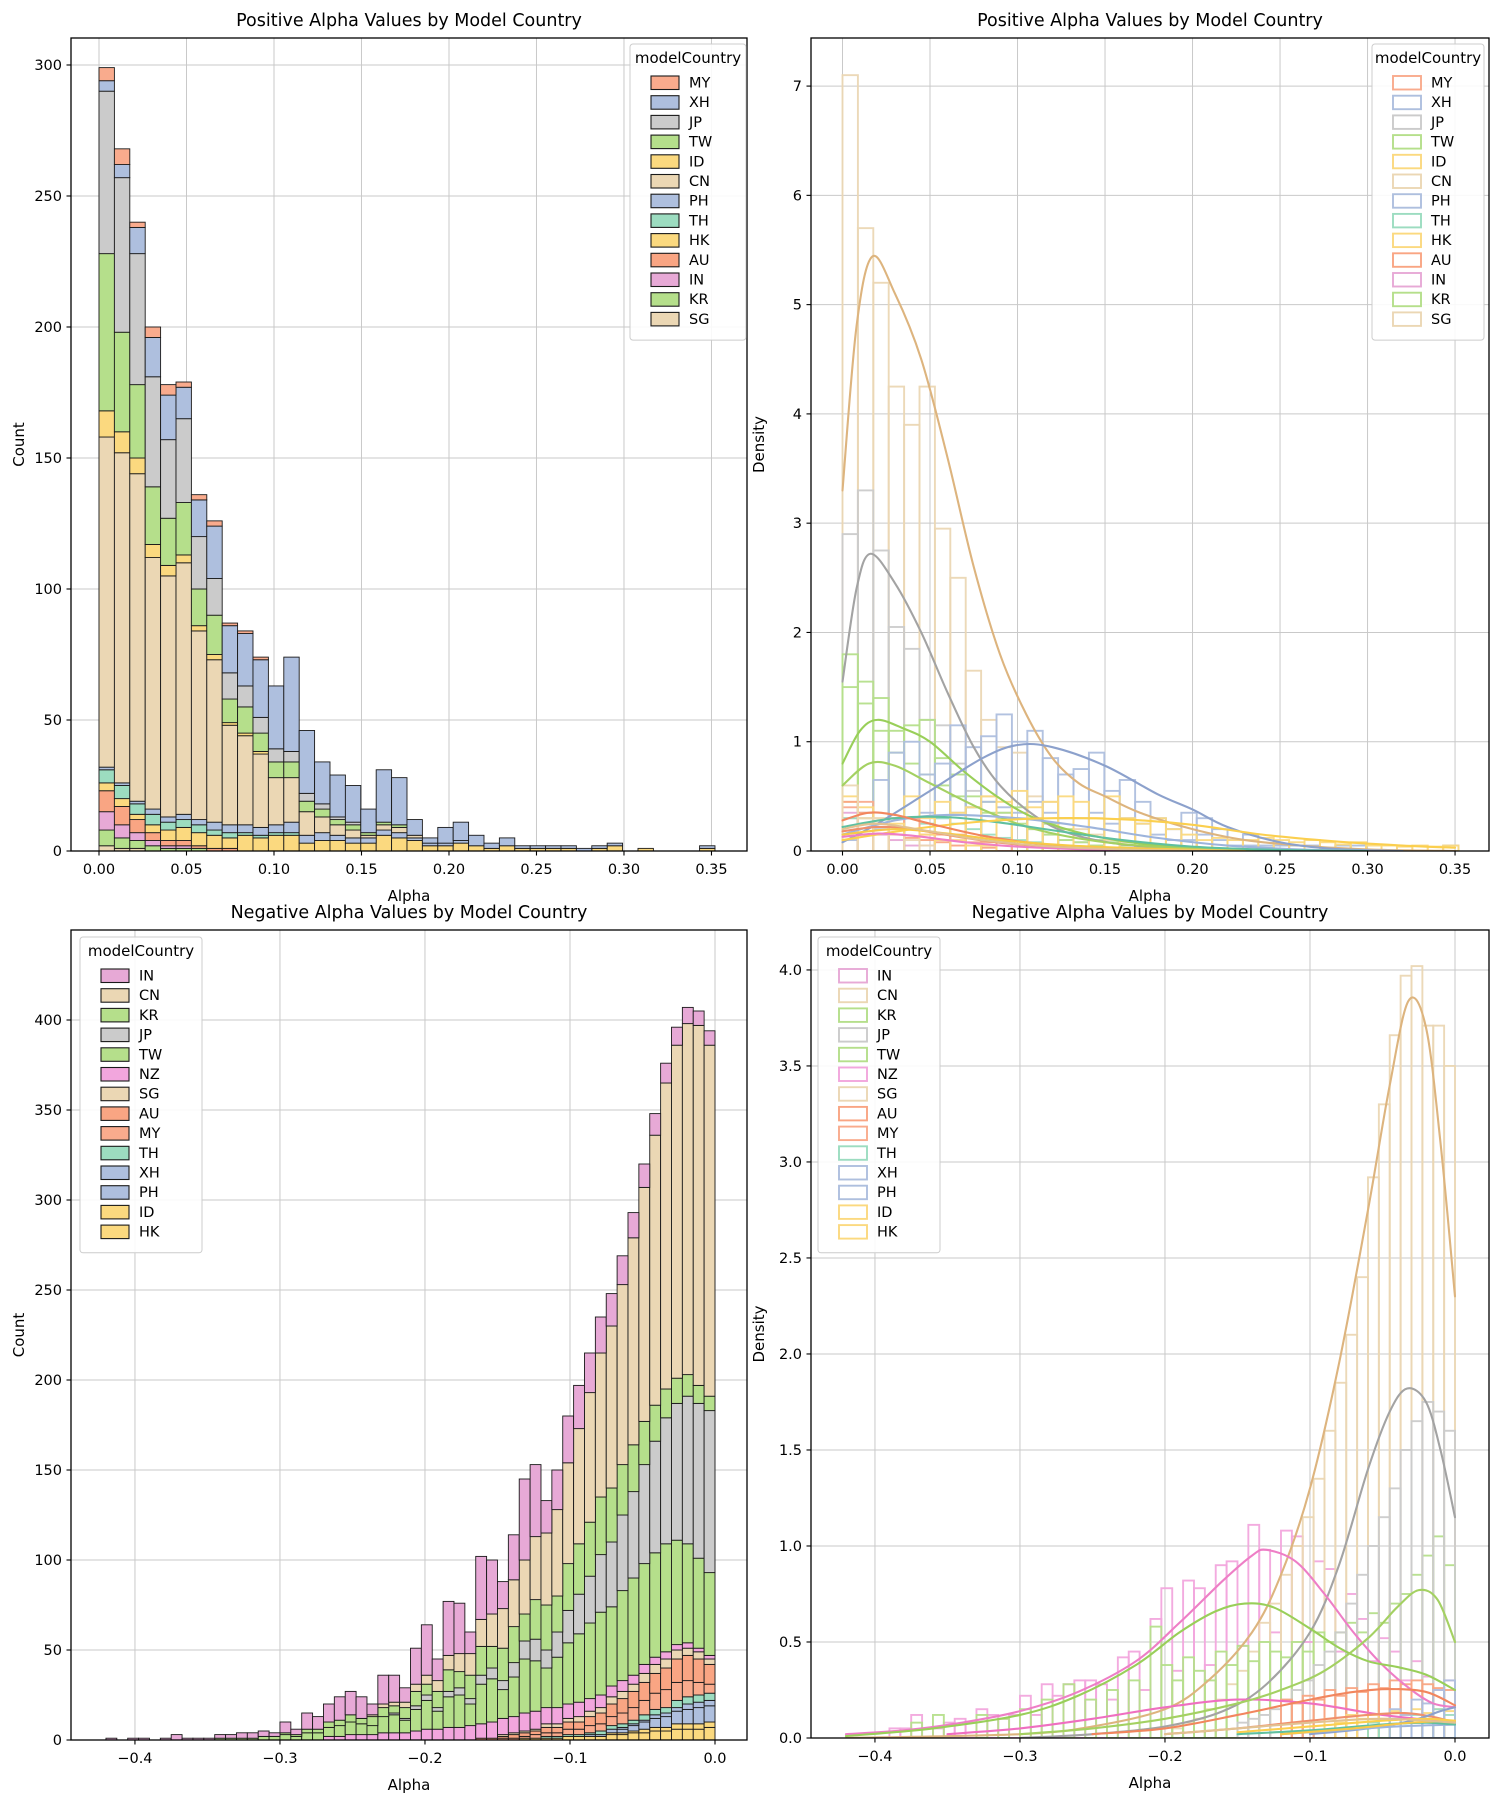 This screenshot has width=1500, height=1804. I want to click on svg-text: 300, so click(48, 66).